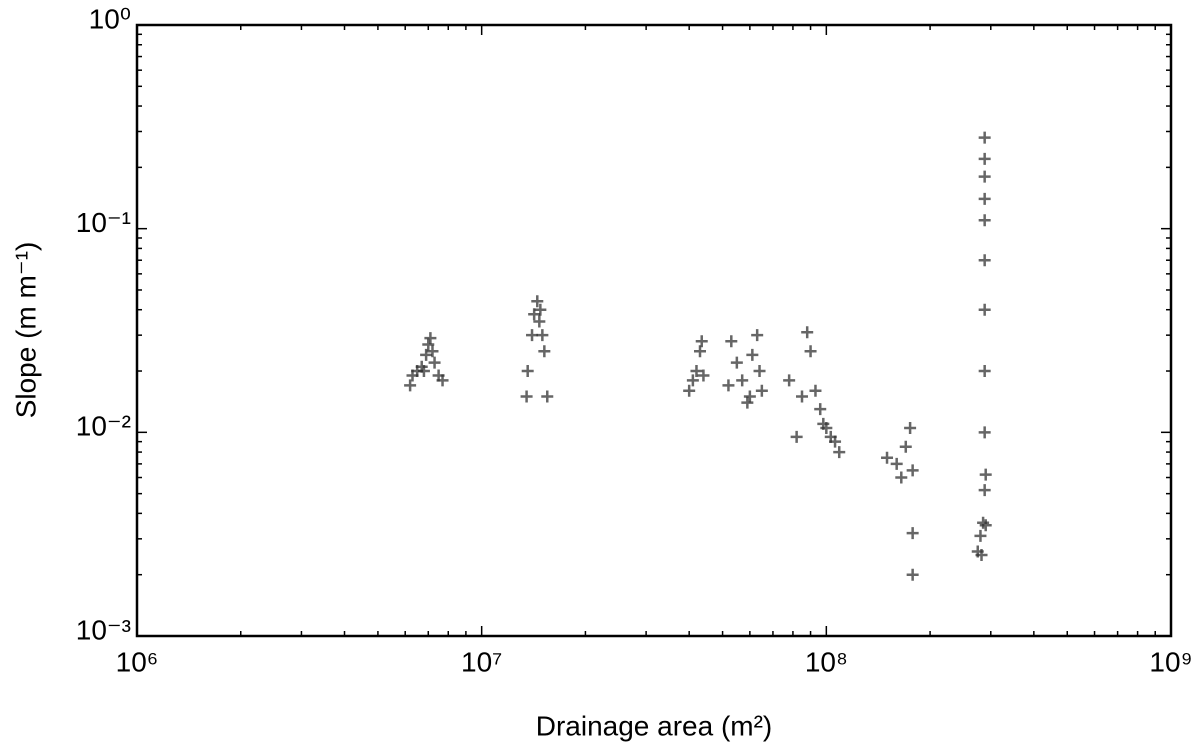 The image size is (1198, 749). Describe the element at coordinates (110, 18) in the screenshot. I see `y-tick-label: 10⁰` at that location.